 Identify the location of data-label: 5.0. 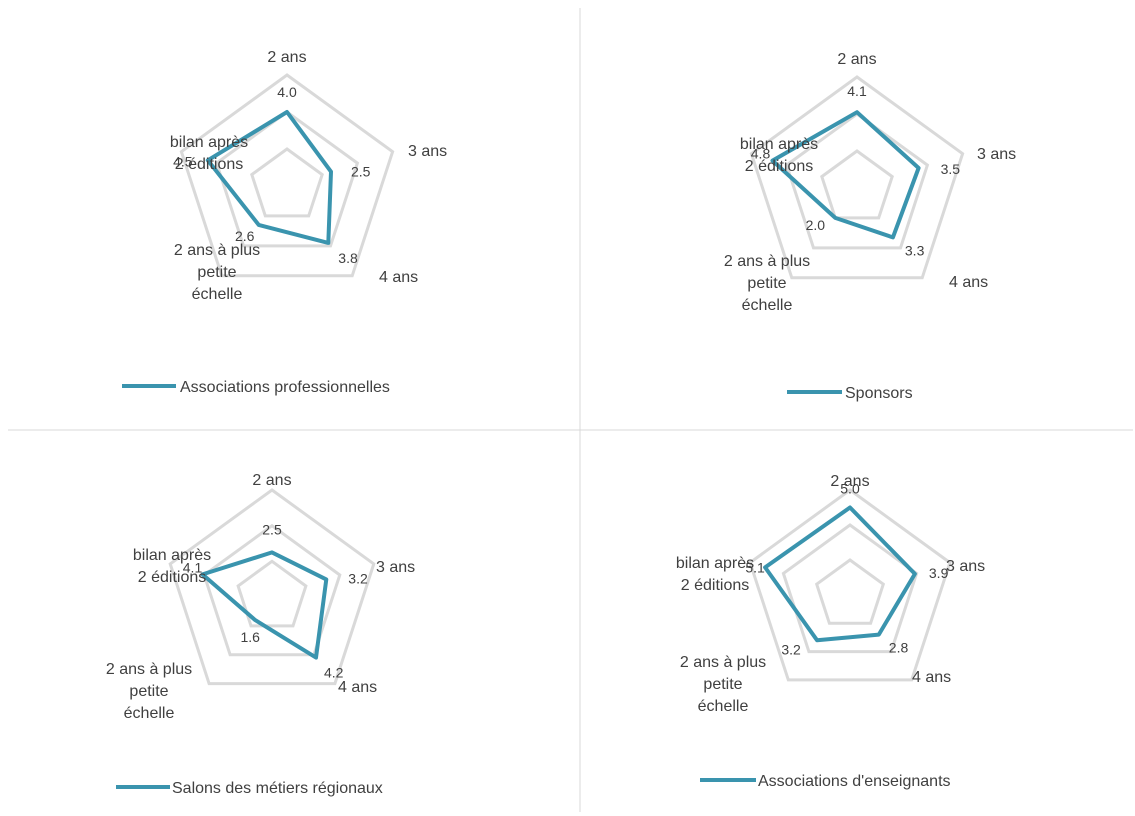
(850, 489).